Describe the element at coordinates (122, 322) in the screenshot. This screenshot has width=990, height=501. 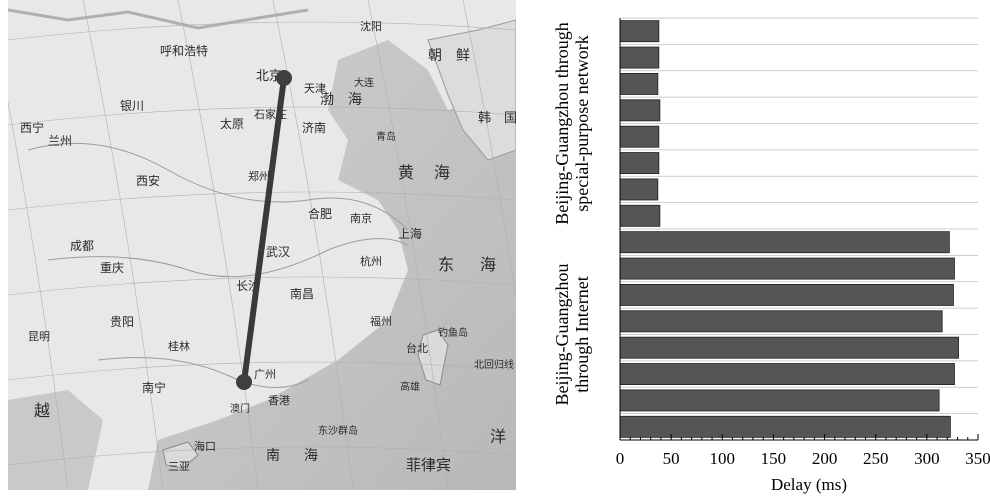
I see `map-label-guiyang: 贵阳` at that location.